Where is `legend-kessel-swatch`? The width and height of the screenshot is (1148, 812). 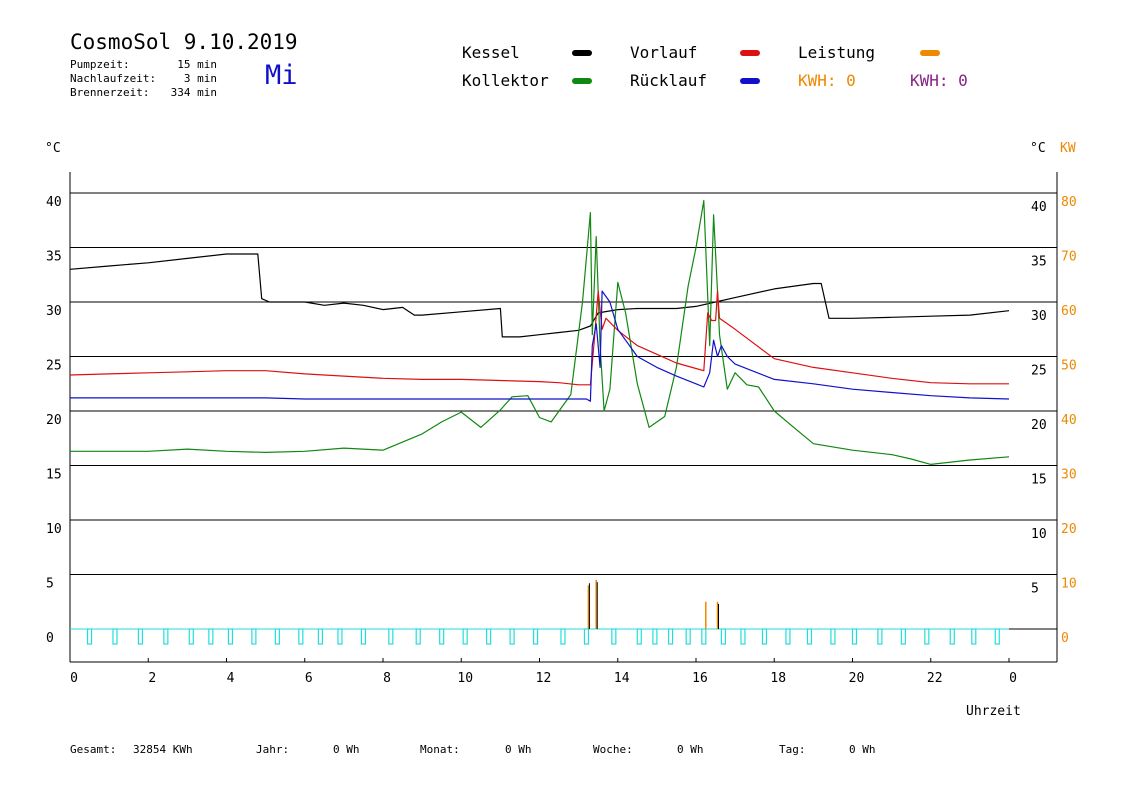 legend-kessel-swatch is located at coordinates (582, 53).